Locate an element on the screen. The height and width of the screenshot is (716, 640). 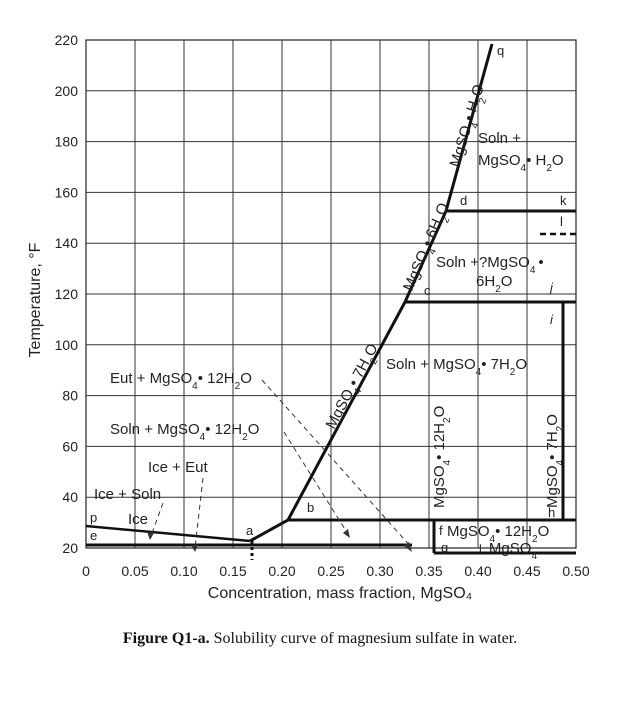
x-tick-label: 0.30 is located at coordinates (379, 571).